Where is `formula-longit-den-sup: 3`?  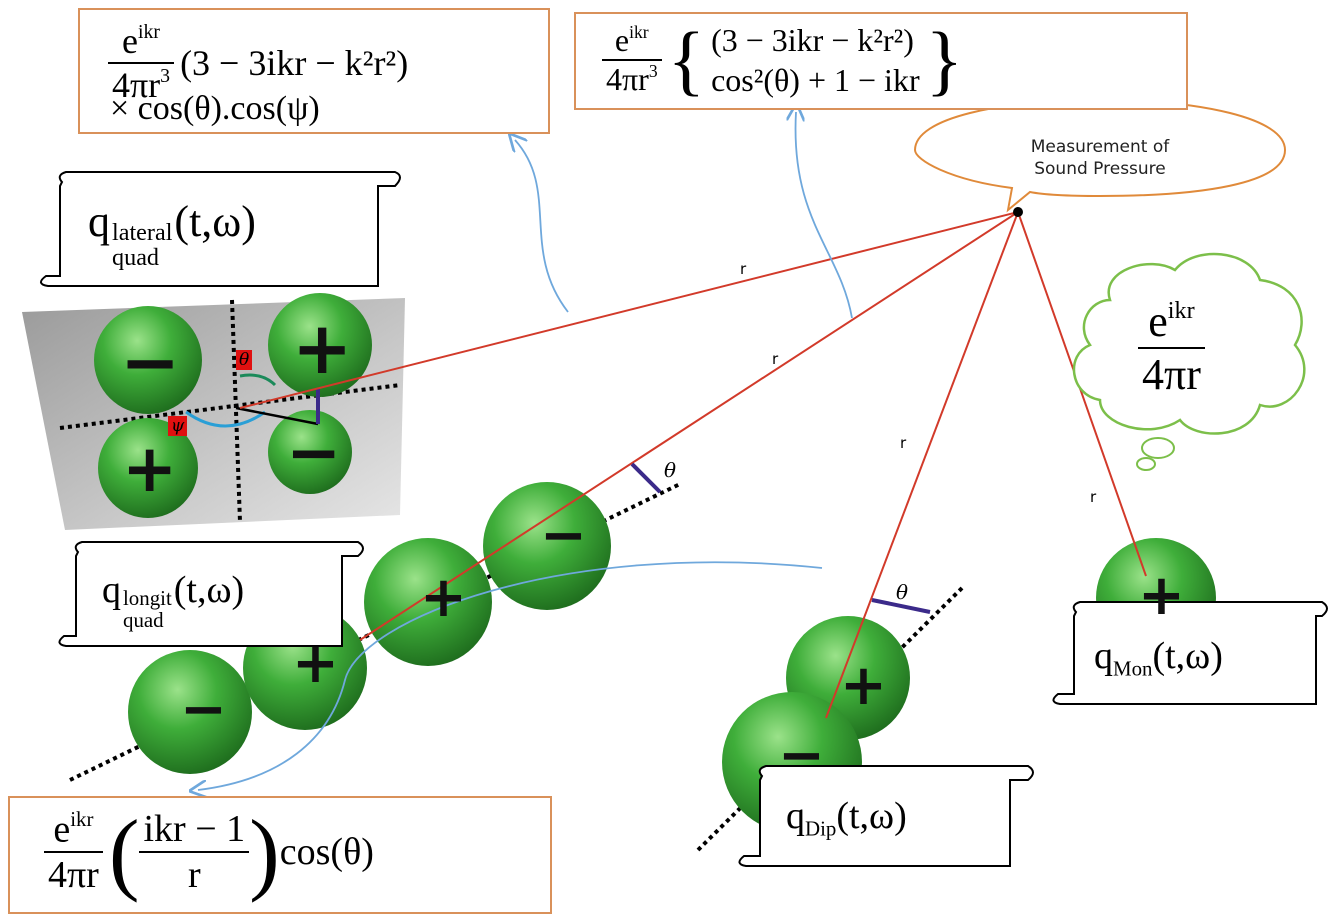 formula-longit-den-sup: 3 is located at coordinates (653, 71).